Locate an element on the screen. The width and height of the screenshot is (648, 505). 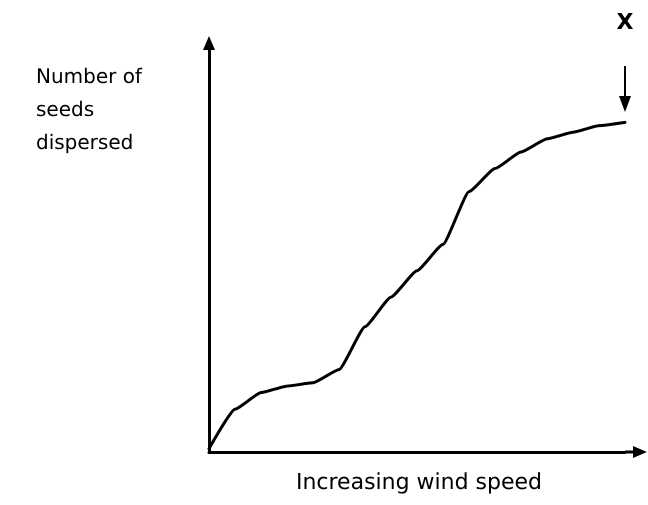
text: X is located at coordinates (625, 23).